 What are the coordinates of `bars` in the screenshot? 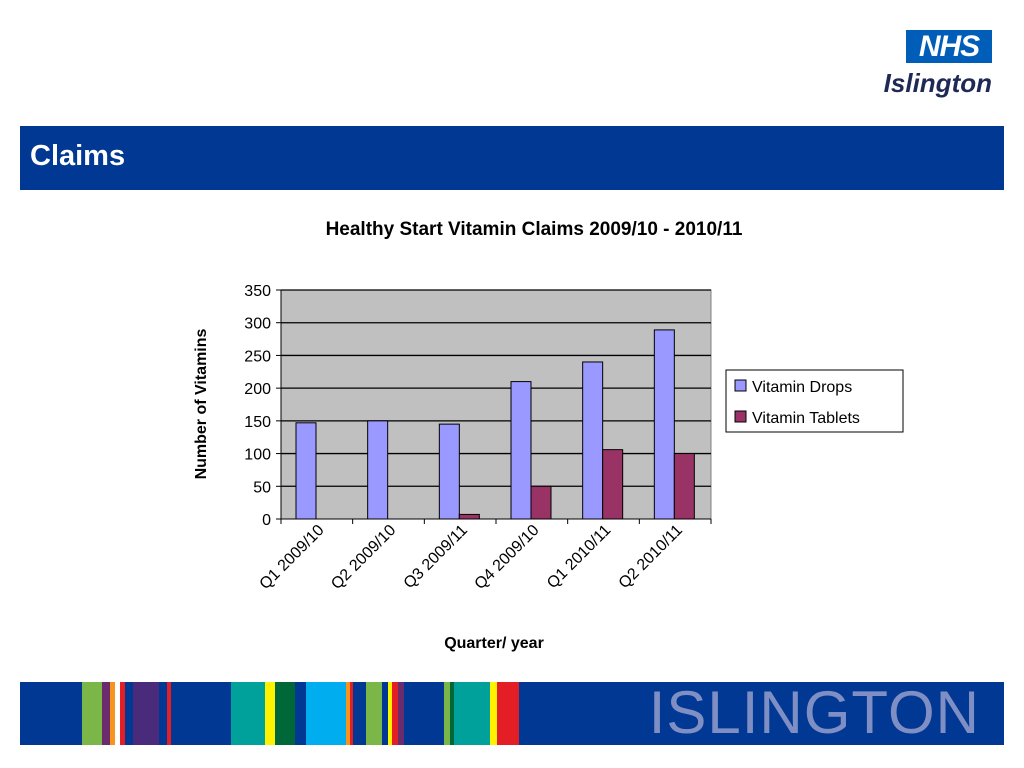 It's located at (495, 424).